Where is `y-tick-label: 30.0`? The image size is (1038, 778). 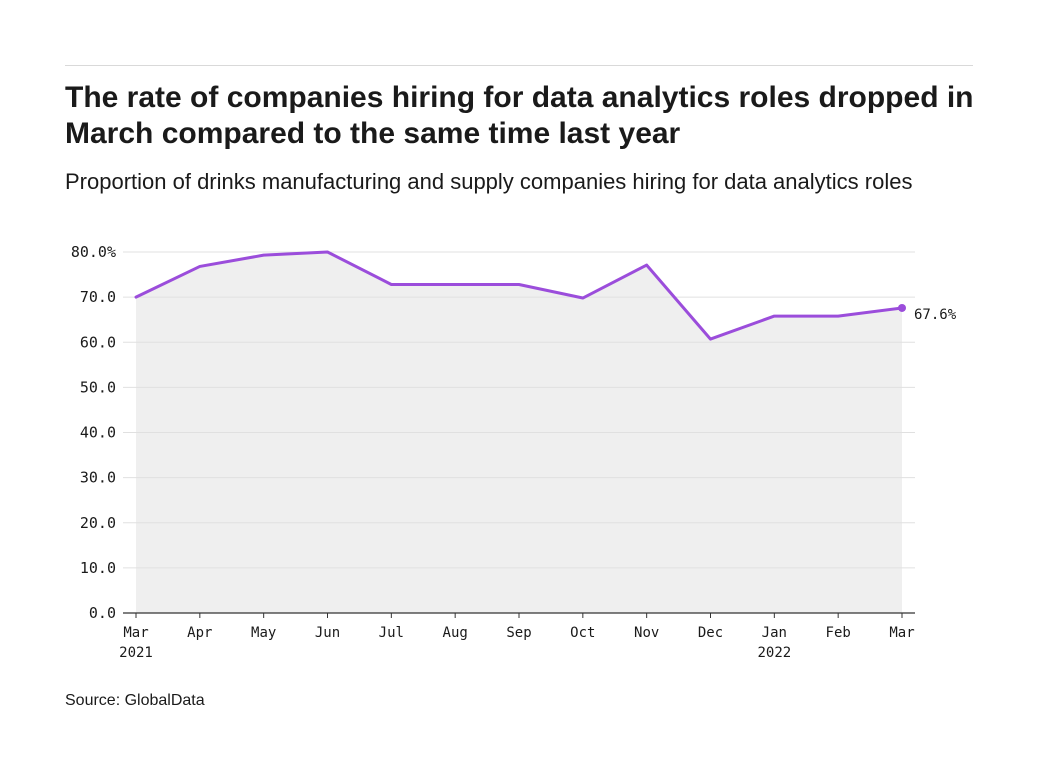
y-tick-label: 30.0 is located at coordinates (98, 478).